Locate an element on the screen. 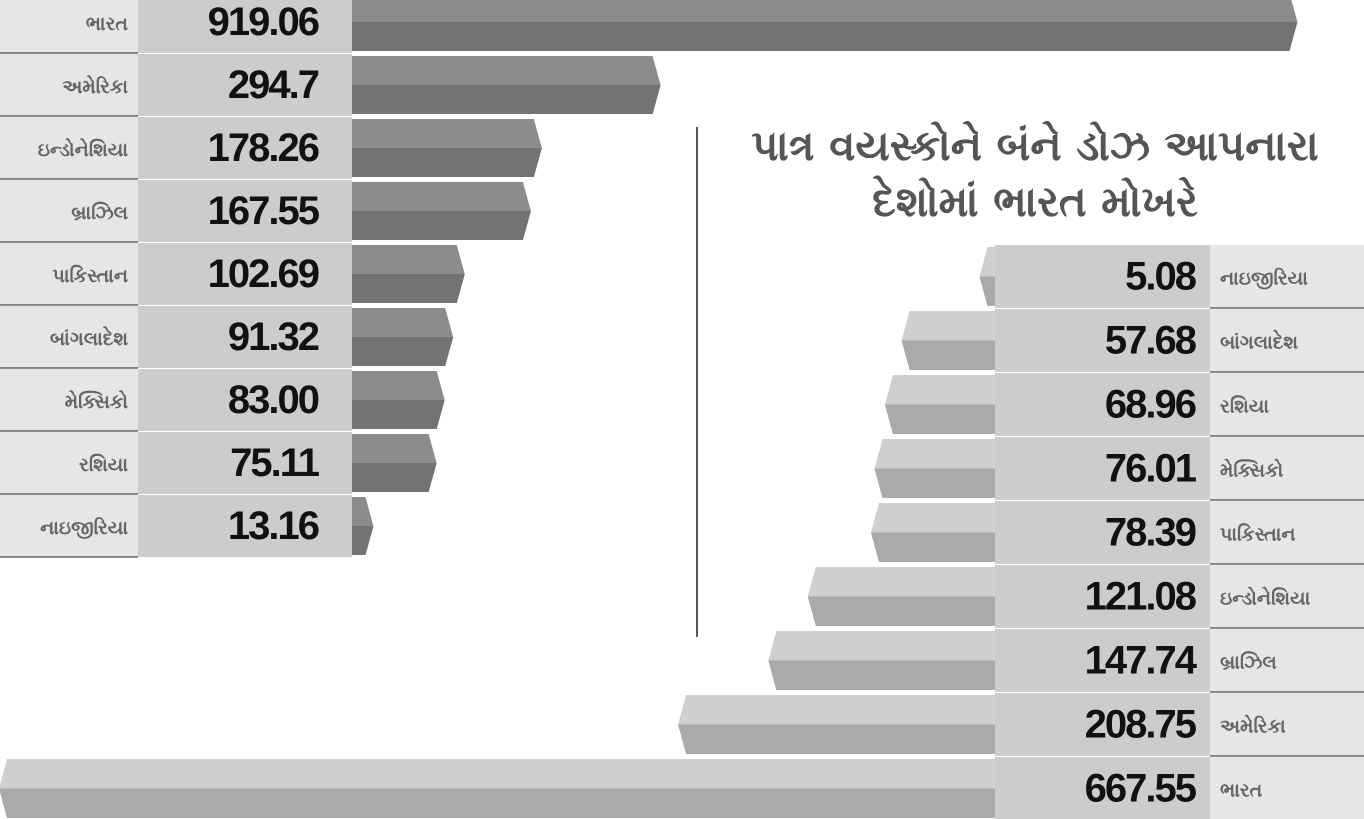  value-label: 208.75 is located at coordinates (1141, 725).